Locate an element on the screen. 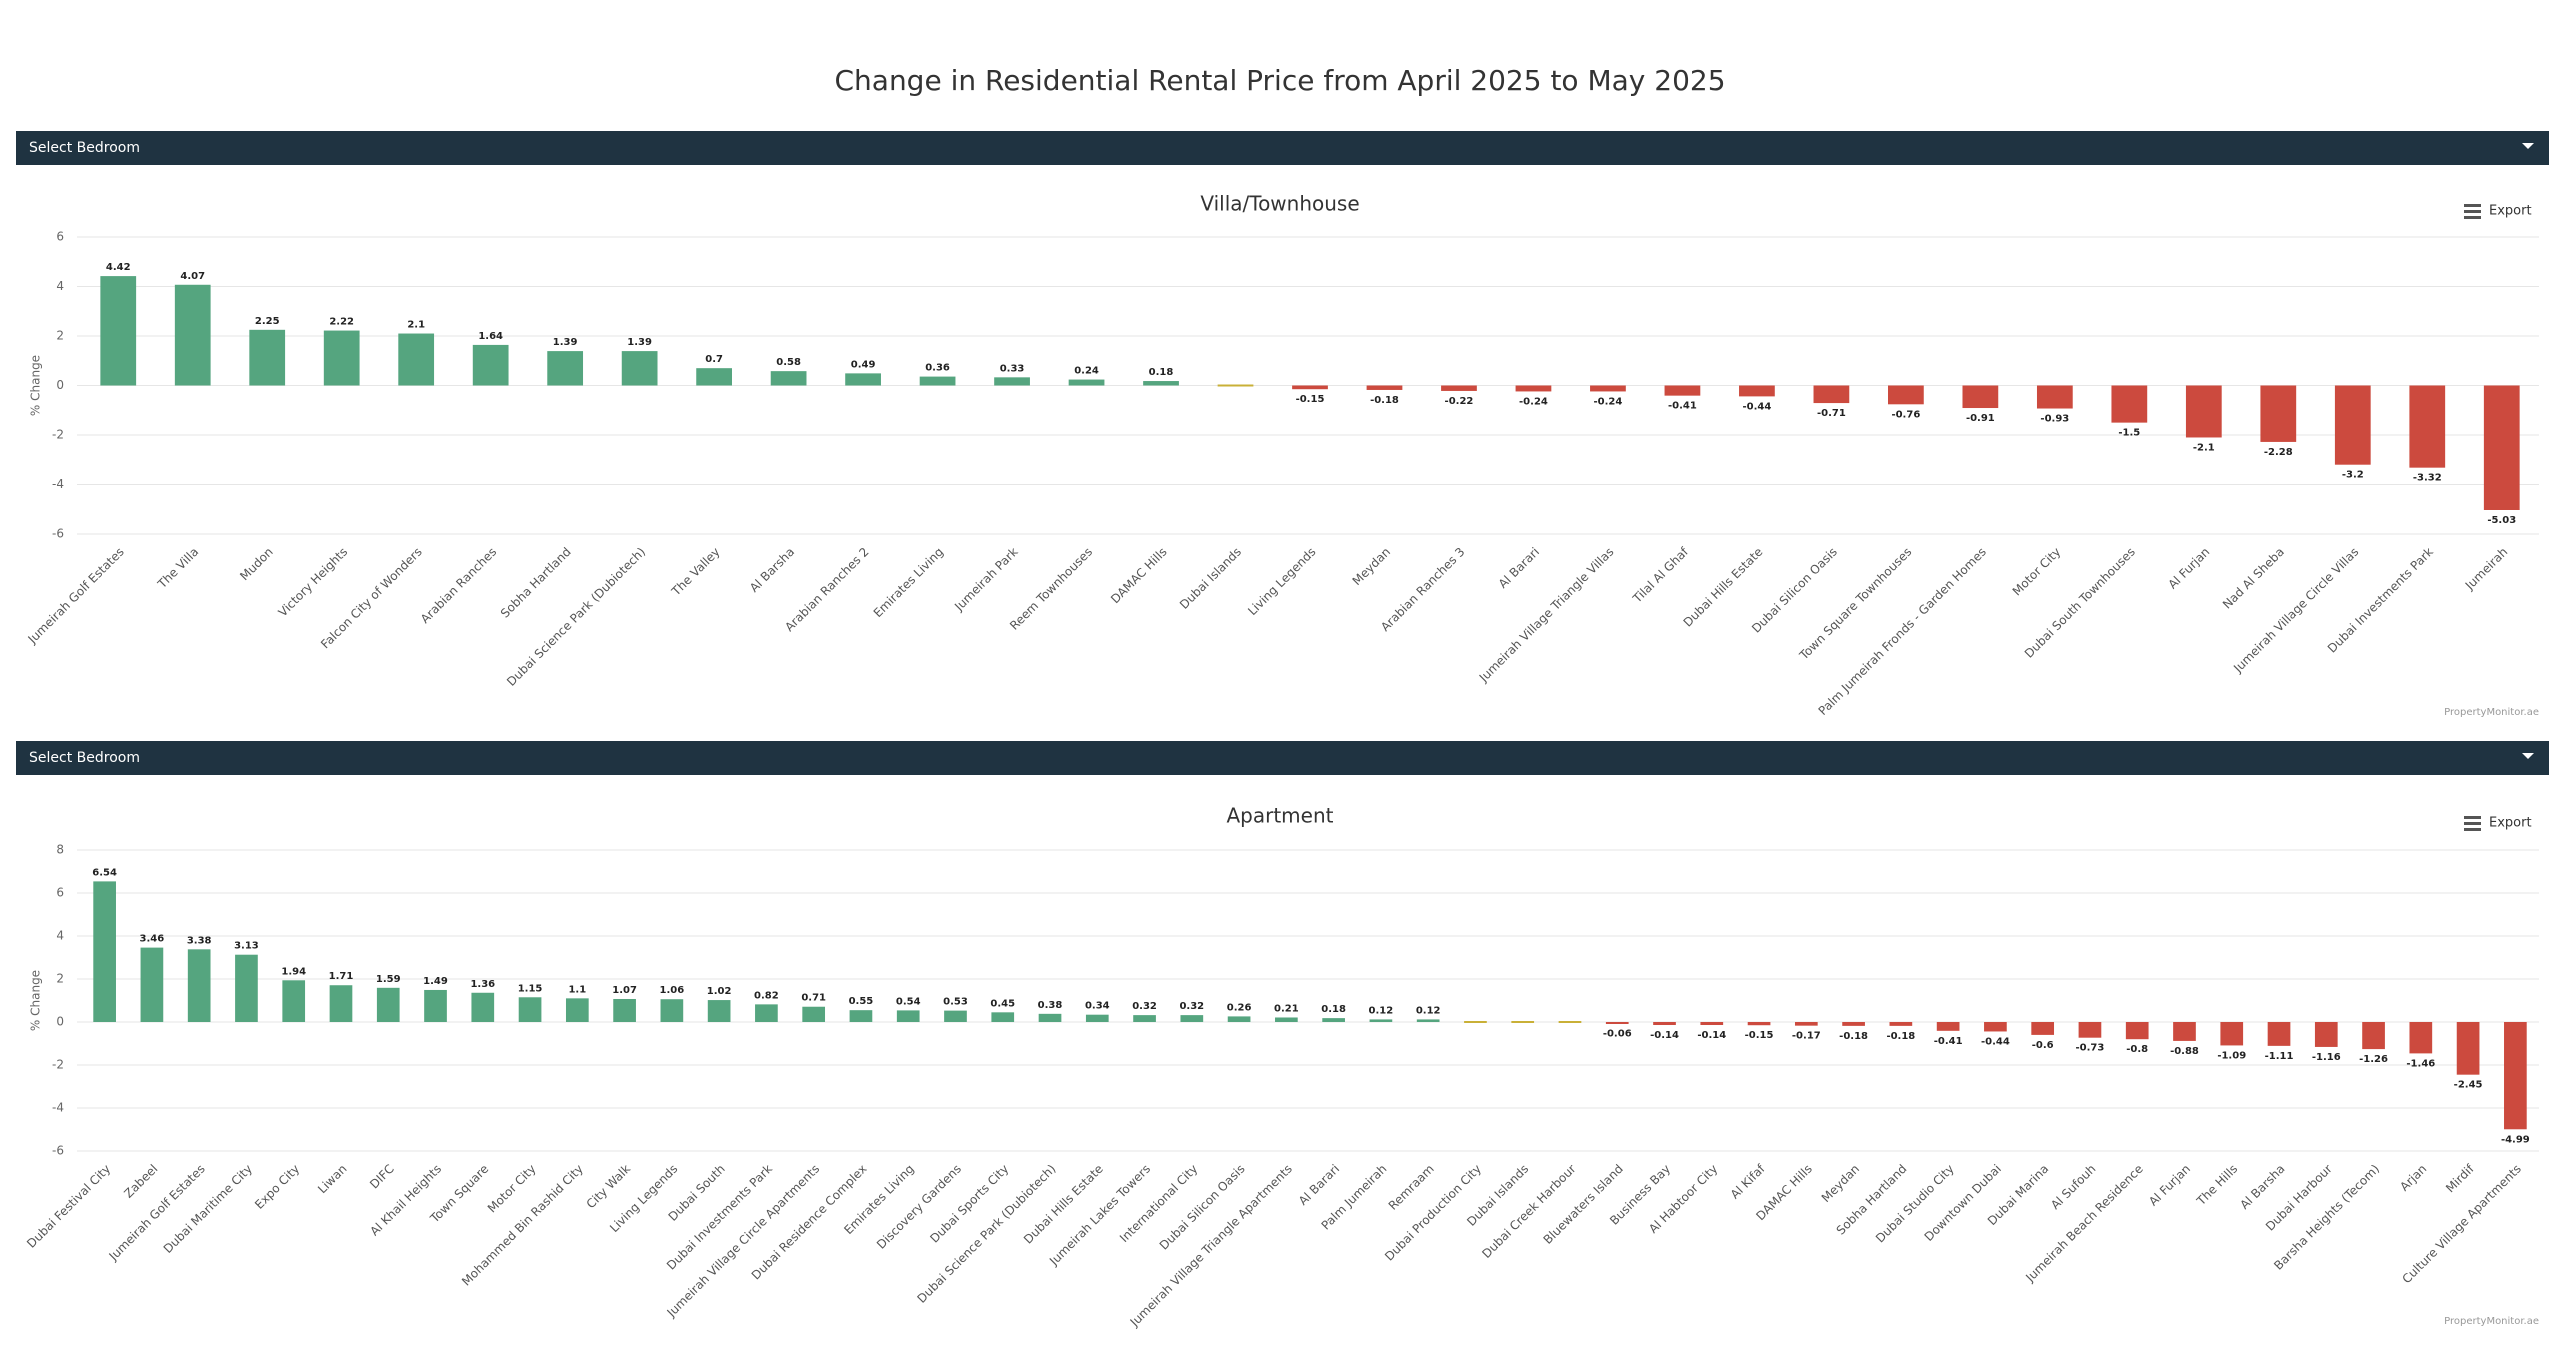 This screenshot has height=1363, width=2560. x-tick-label: Al Kifaf is located at coordinates (1748, 1181).